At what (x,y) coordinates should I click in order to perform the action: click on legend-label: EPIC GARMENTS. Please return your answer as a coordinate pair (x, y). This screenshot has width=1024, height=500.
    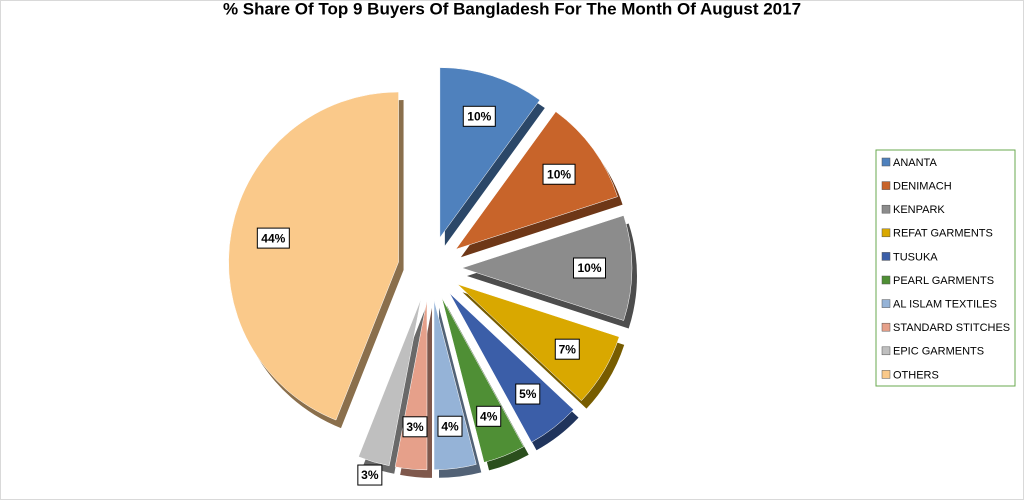
    Looking at the image, I should click on (938, 352).